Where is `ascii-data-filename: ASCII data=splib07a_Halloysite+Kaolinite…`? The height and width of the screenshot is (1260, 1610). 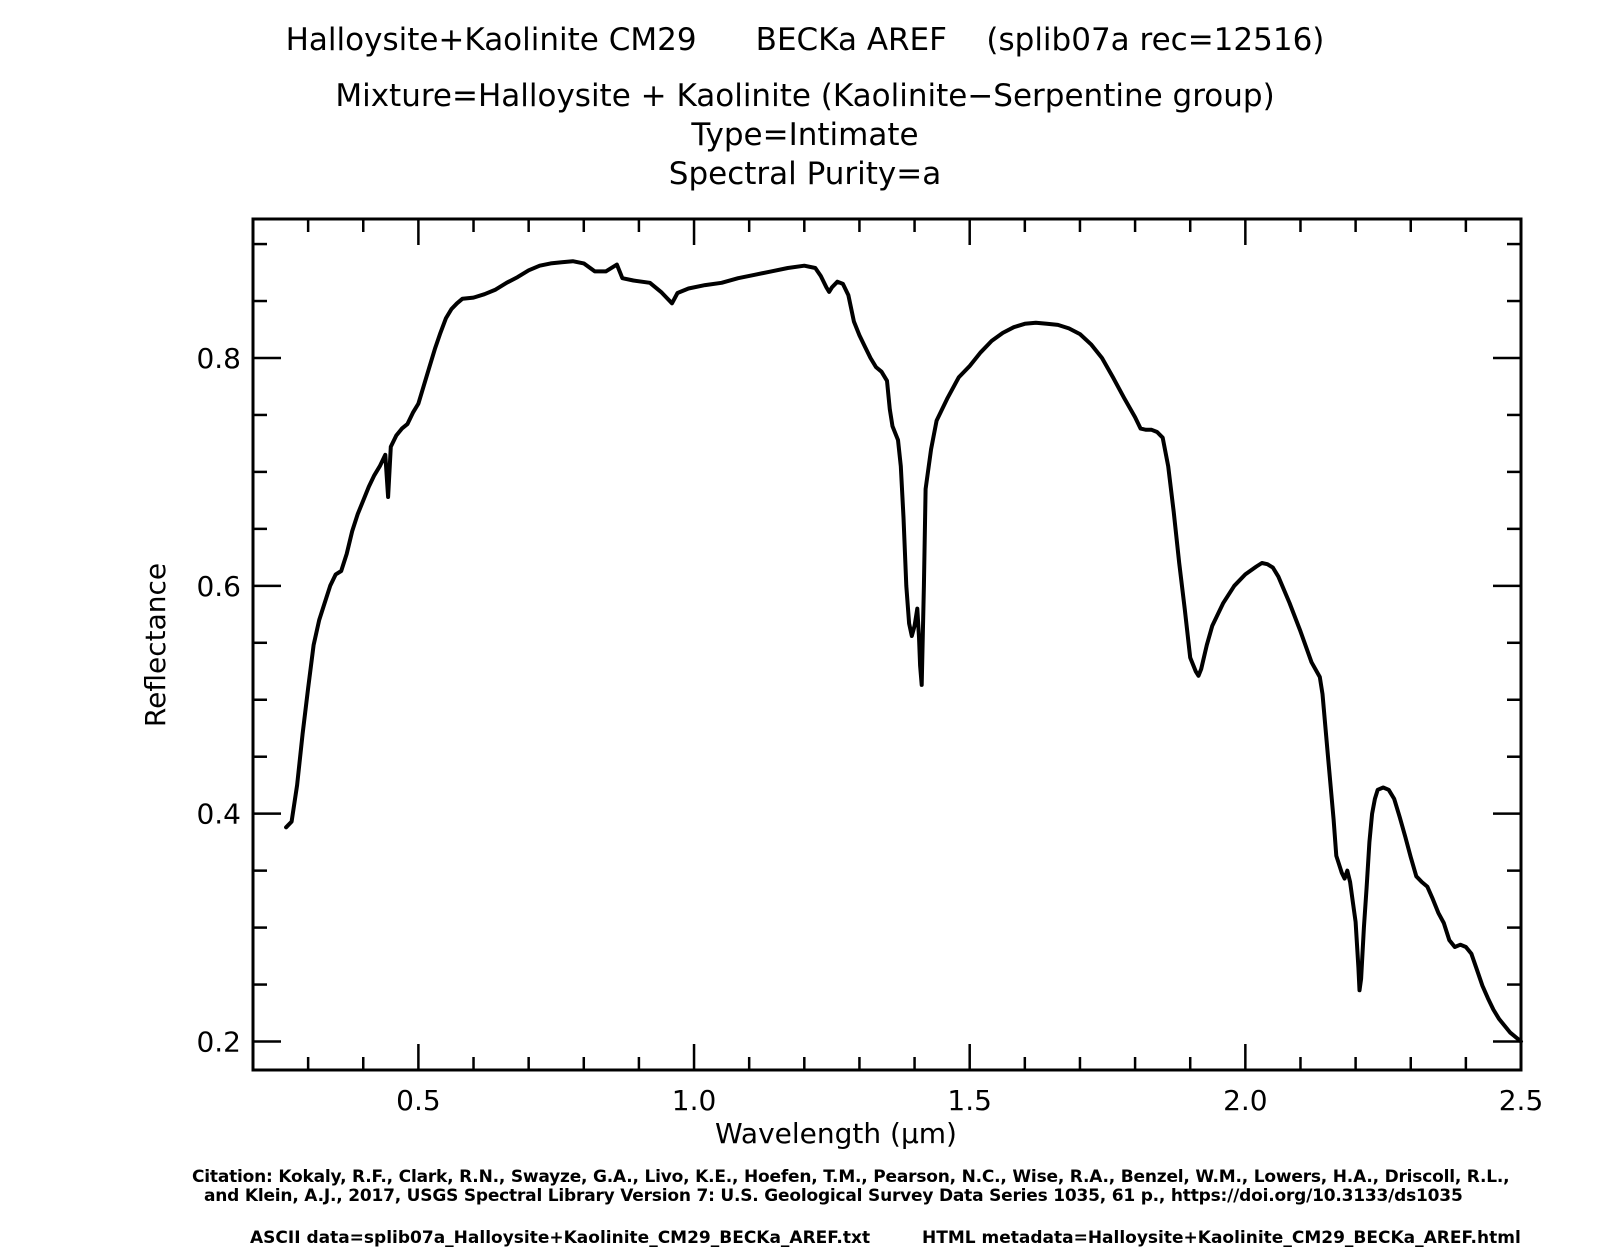 ascii-data-filename: ASCII data=splib07a_Halloysite+Kaolinite… is located at coordinates (560, 1238).